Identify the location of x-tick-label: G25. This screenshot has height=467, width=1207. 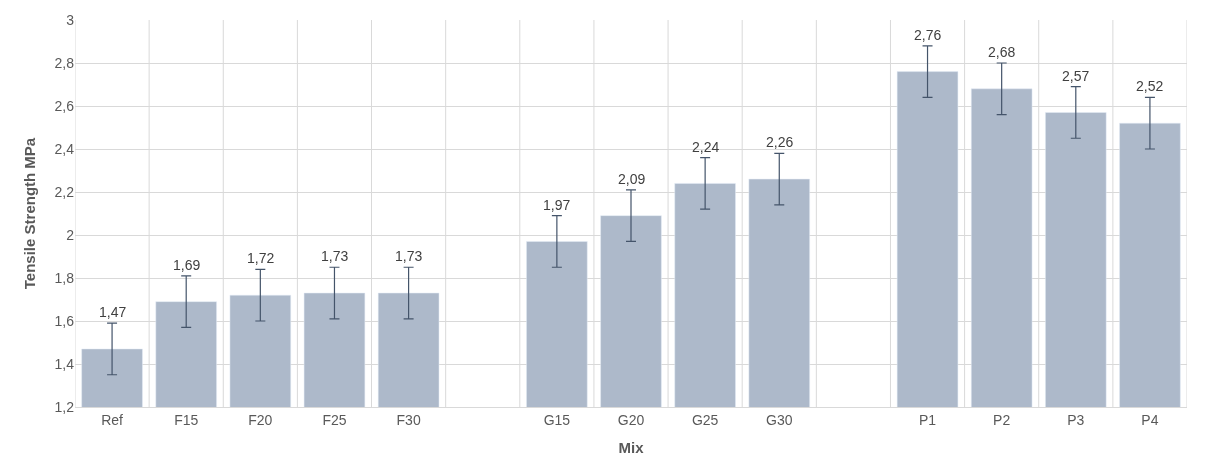
(705, 419).